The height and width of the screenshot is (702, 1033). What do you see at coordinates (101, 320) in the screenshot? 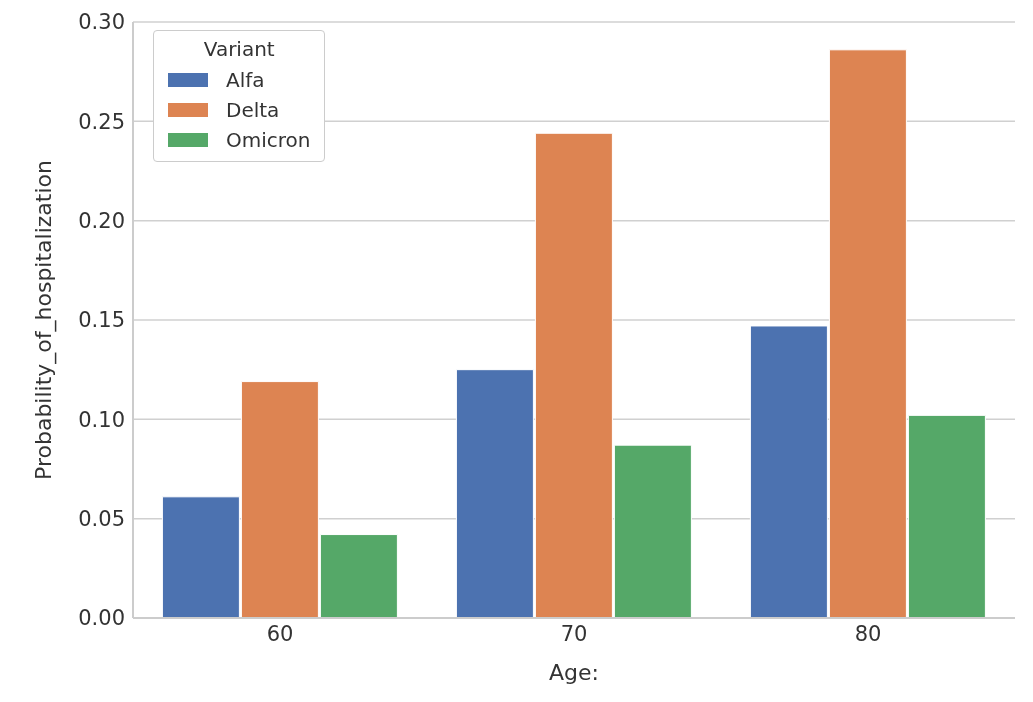
I see `y-tick-label: 0.15` at bounding box center [101, 320].